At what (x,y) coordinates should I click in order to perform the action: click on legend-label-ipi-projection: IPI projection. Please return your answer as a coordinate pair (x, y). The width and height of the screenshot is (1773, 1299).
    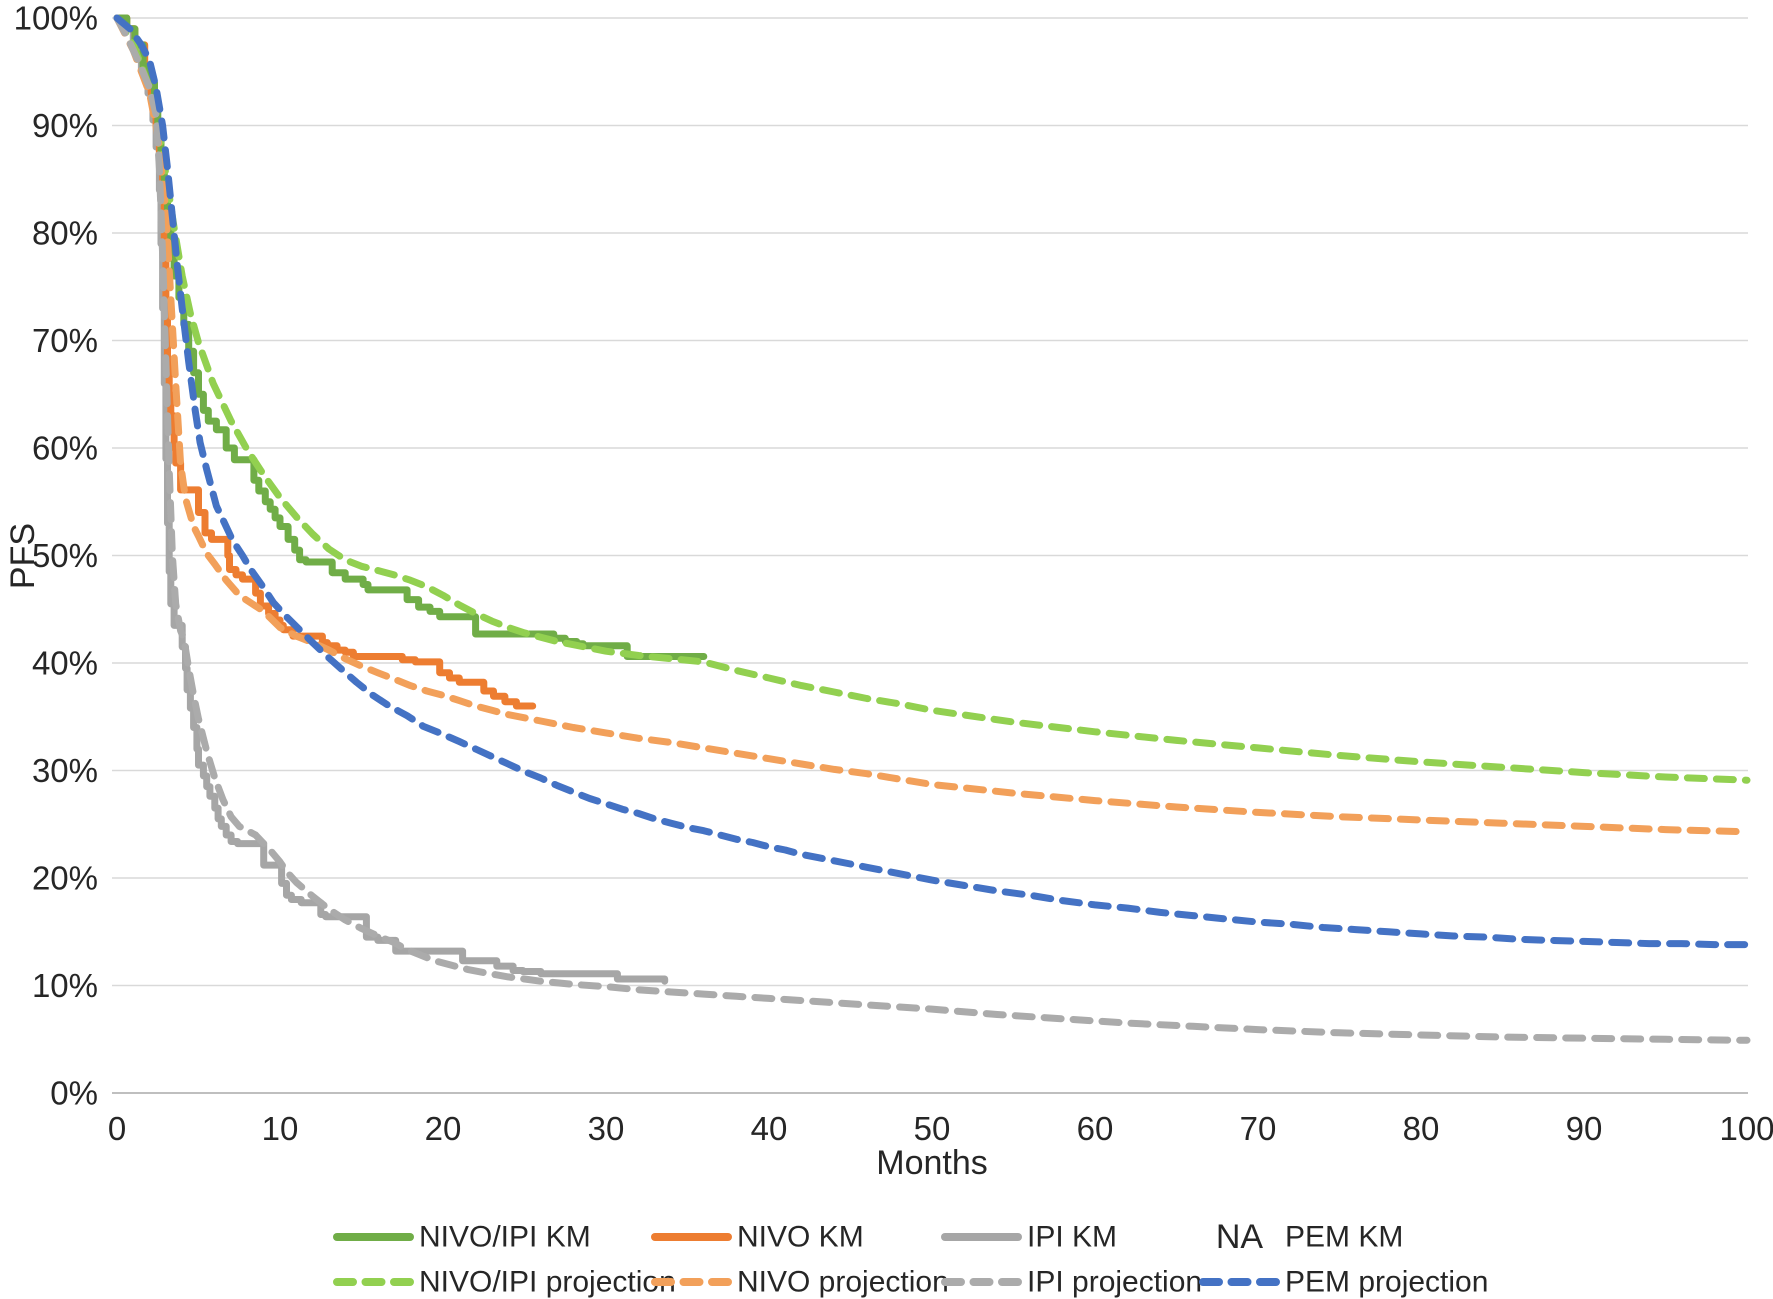
    Looking at the image, I should click on (1114, 1282).